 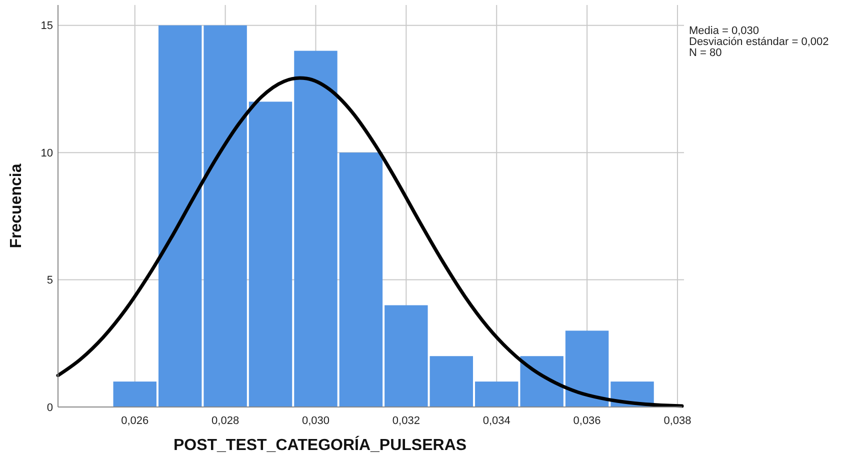 I want to click on x-tick-label: 0,036, so click(x=587, y=421).